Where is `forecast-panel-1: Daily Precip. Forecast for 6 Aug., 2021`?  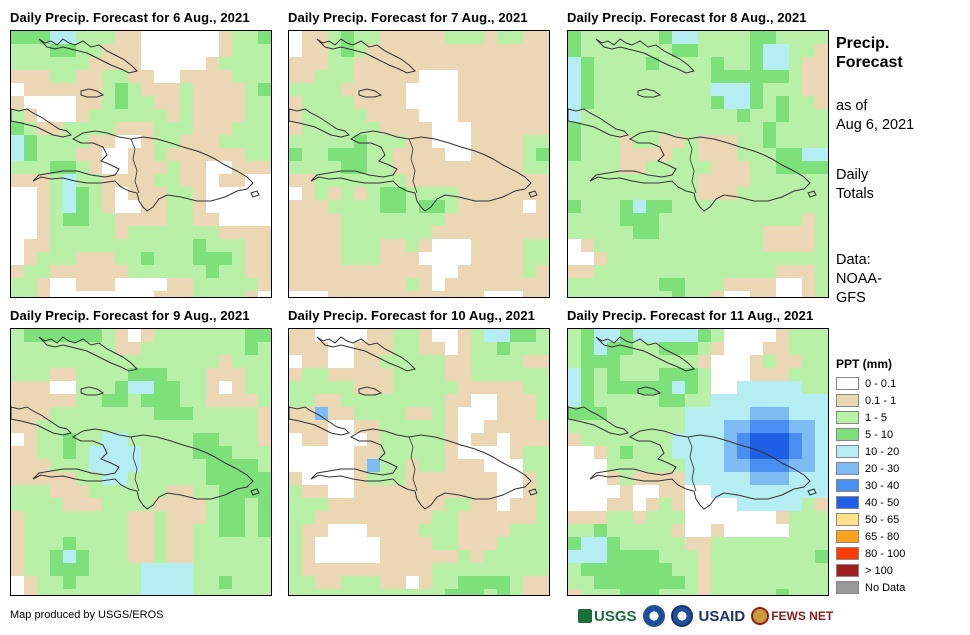 forecast-panel-1: Daily Precip. Forecast for 6 Aug., 2021 is located at coordinates (141, 154).